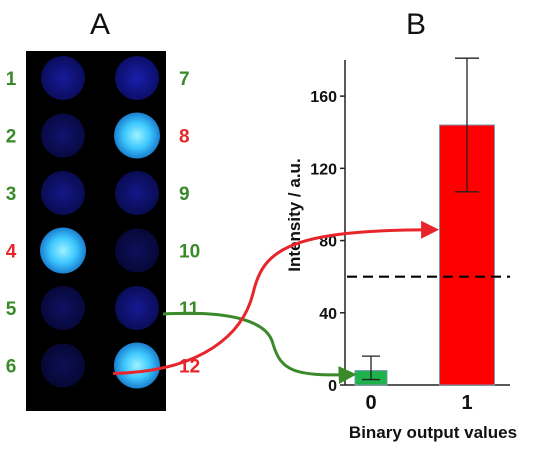  Describe the element at coordinates (11, 79) in the screenshot. I see `well-number-1: 1` at that location.